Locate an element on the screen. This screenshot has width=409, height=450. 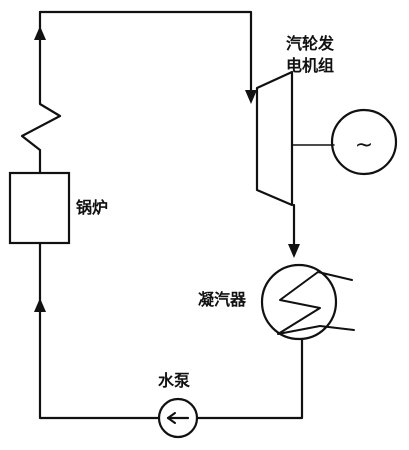
pump-label: 水泵 is located at coordinates (174, 380).